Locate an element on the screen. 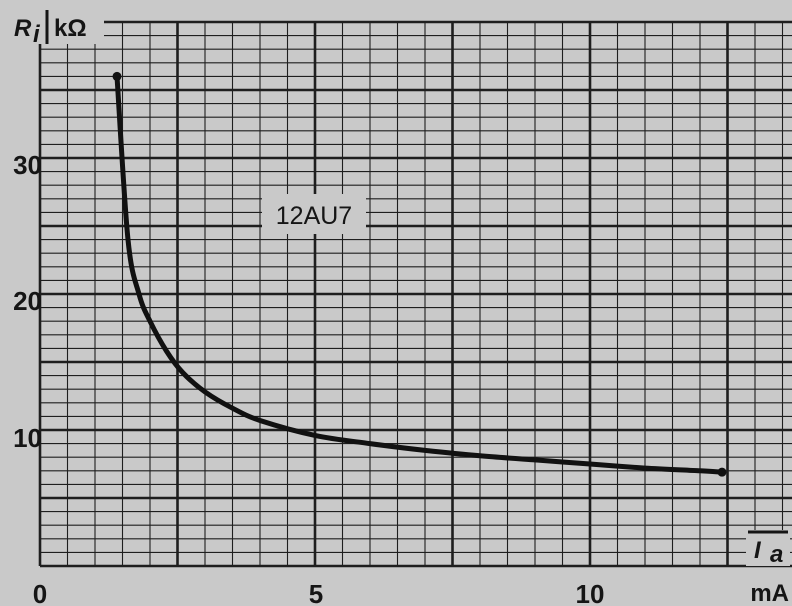  x-axis-unit: mA is located at coordinates (769, 593).